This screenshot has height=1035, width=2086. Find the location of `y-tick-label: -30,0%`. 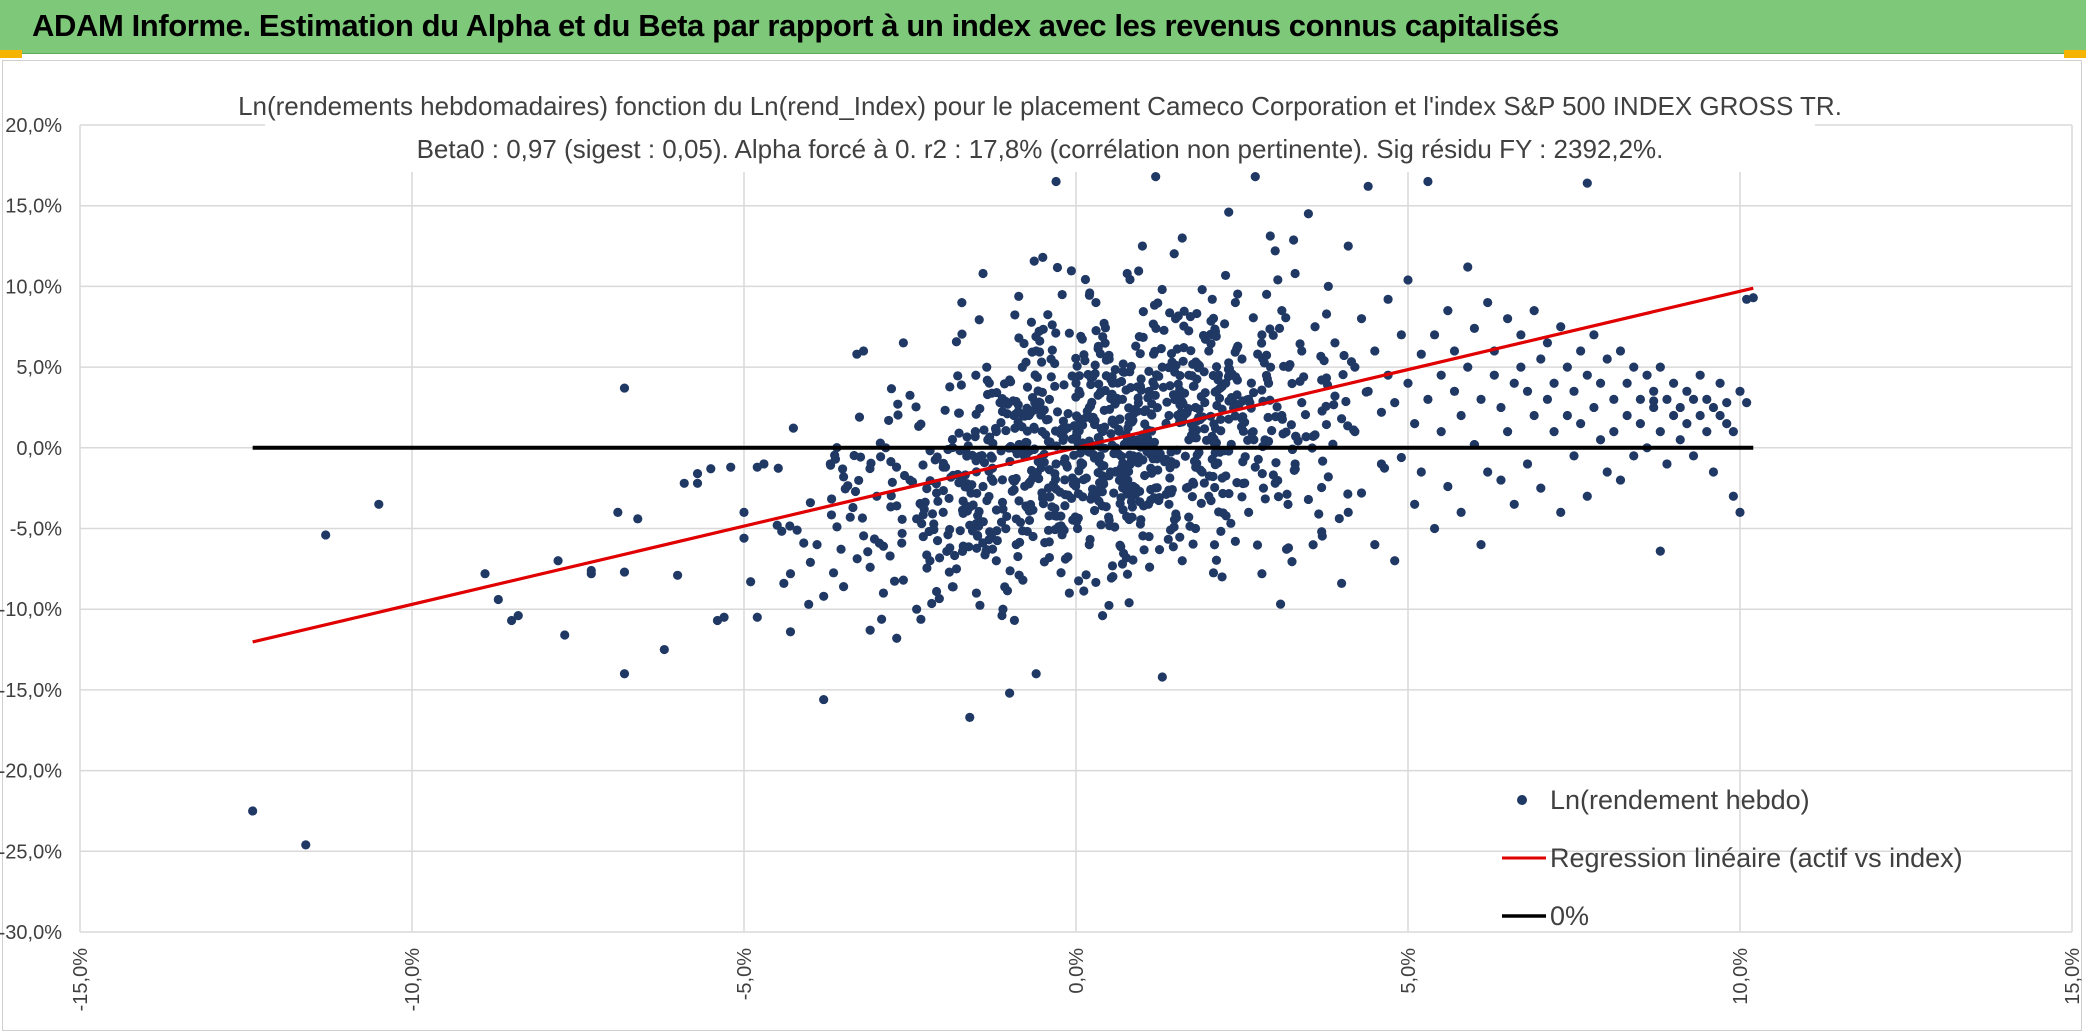

y-tick-label: -30,0% is located at coordinates (31, 933).